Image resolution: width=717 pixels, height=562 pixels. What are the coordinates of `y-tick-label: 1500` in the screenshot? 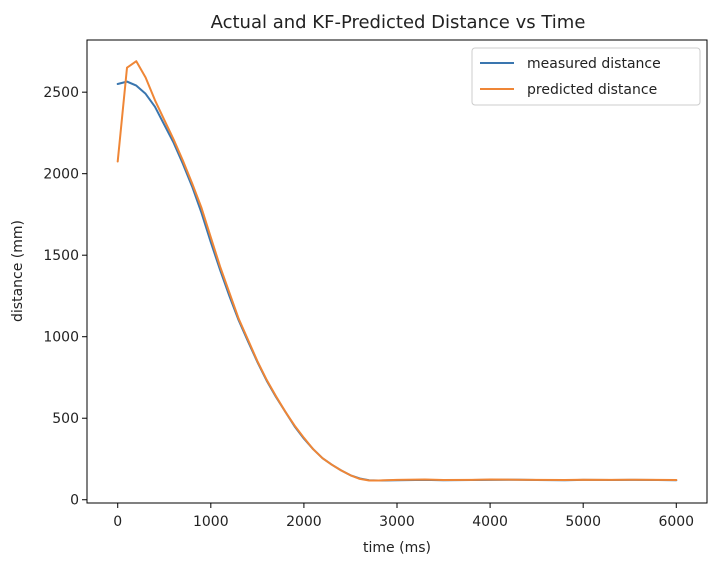 It's located at (61, 256).